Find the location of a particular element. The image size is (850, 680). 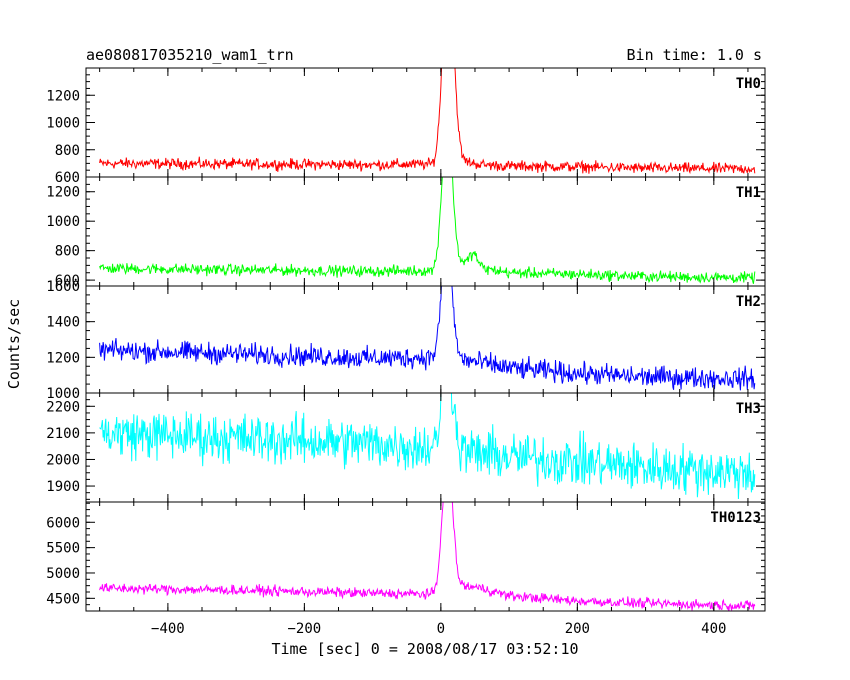

y-tick-label: 2000 is located at coordinates (63, 460).